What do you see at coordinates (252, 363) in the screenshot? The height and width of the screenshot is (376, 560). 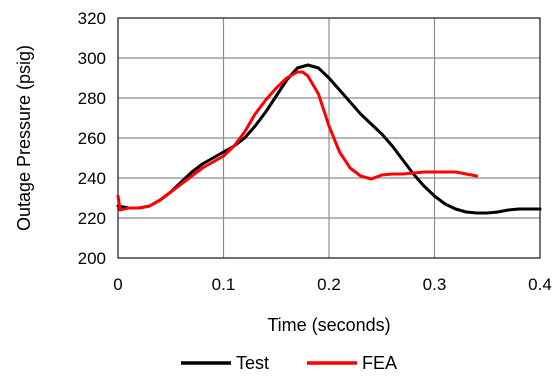 I see `legend-label-test: Test` at bounding box center [252, 363].